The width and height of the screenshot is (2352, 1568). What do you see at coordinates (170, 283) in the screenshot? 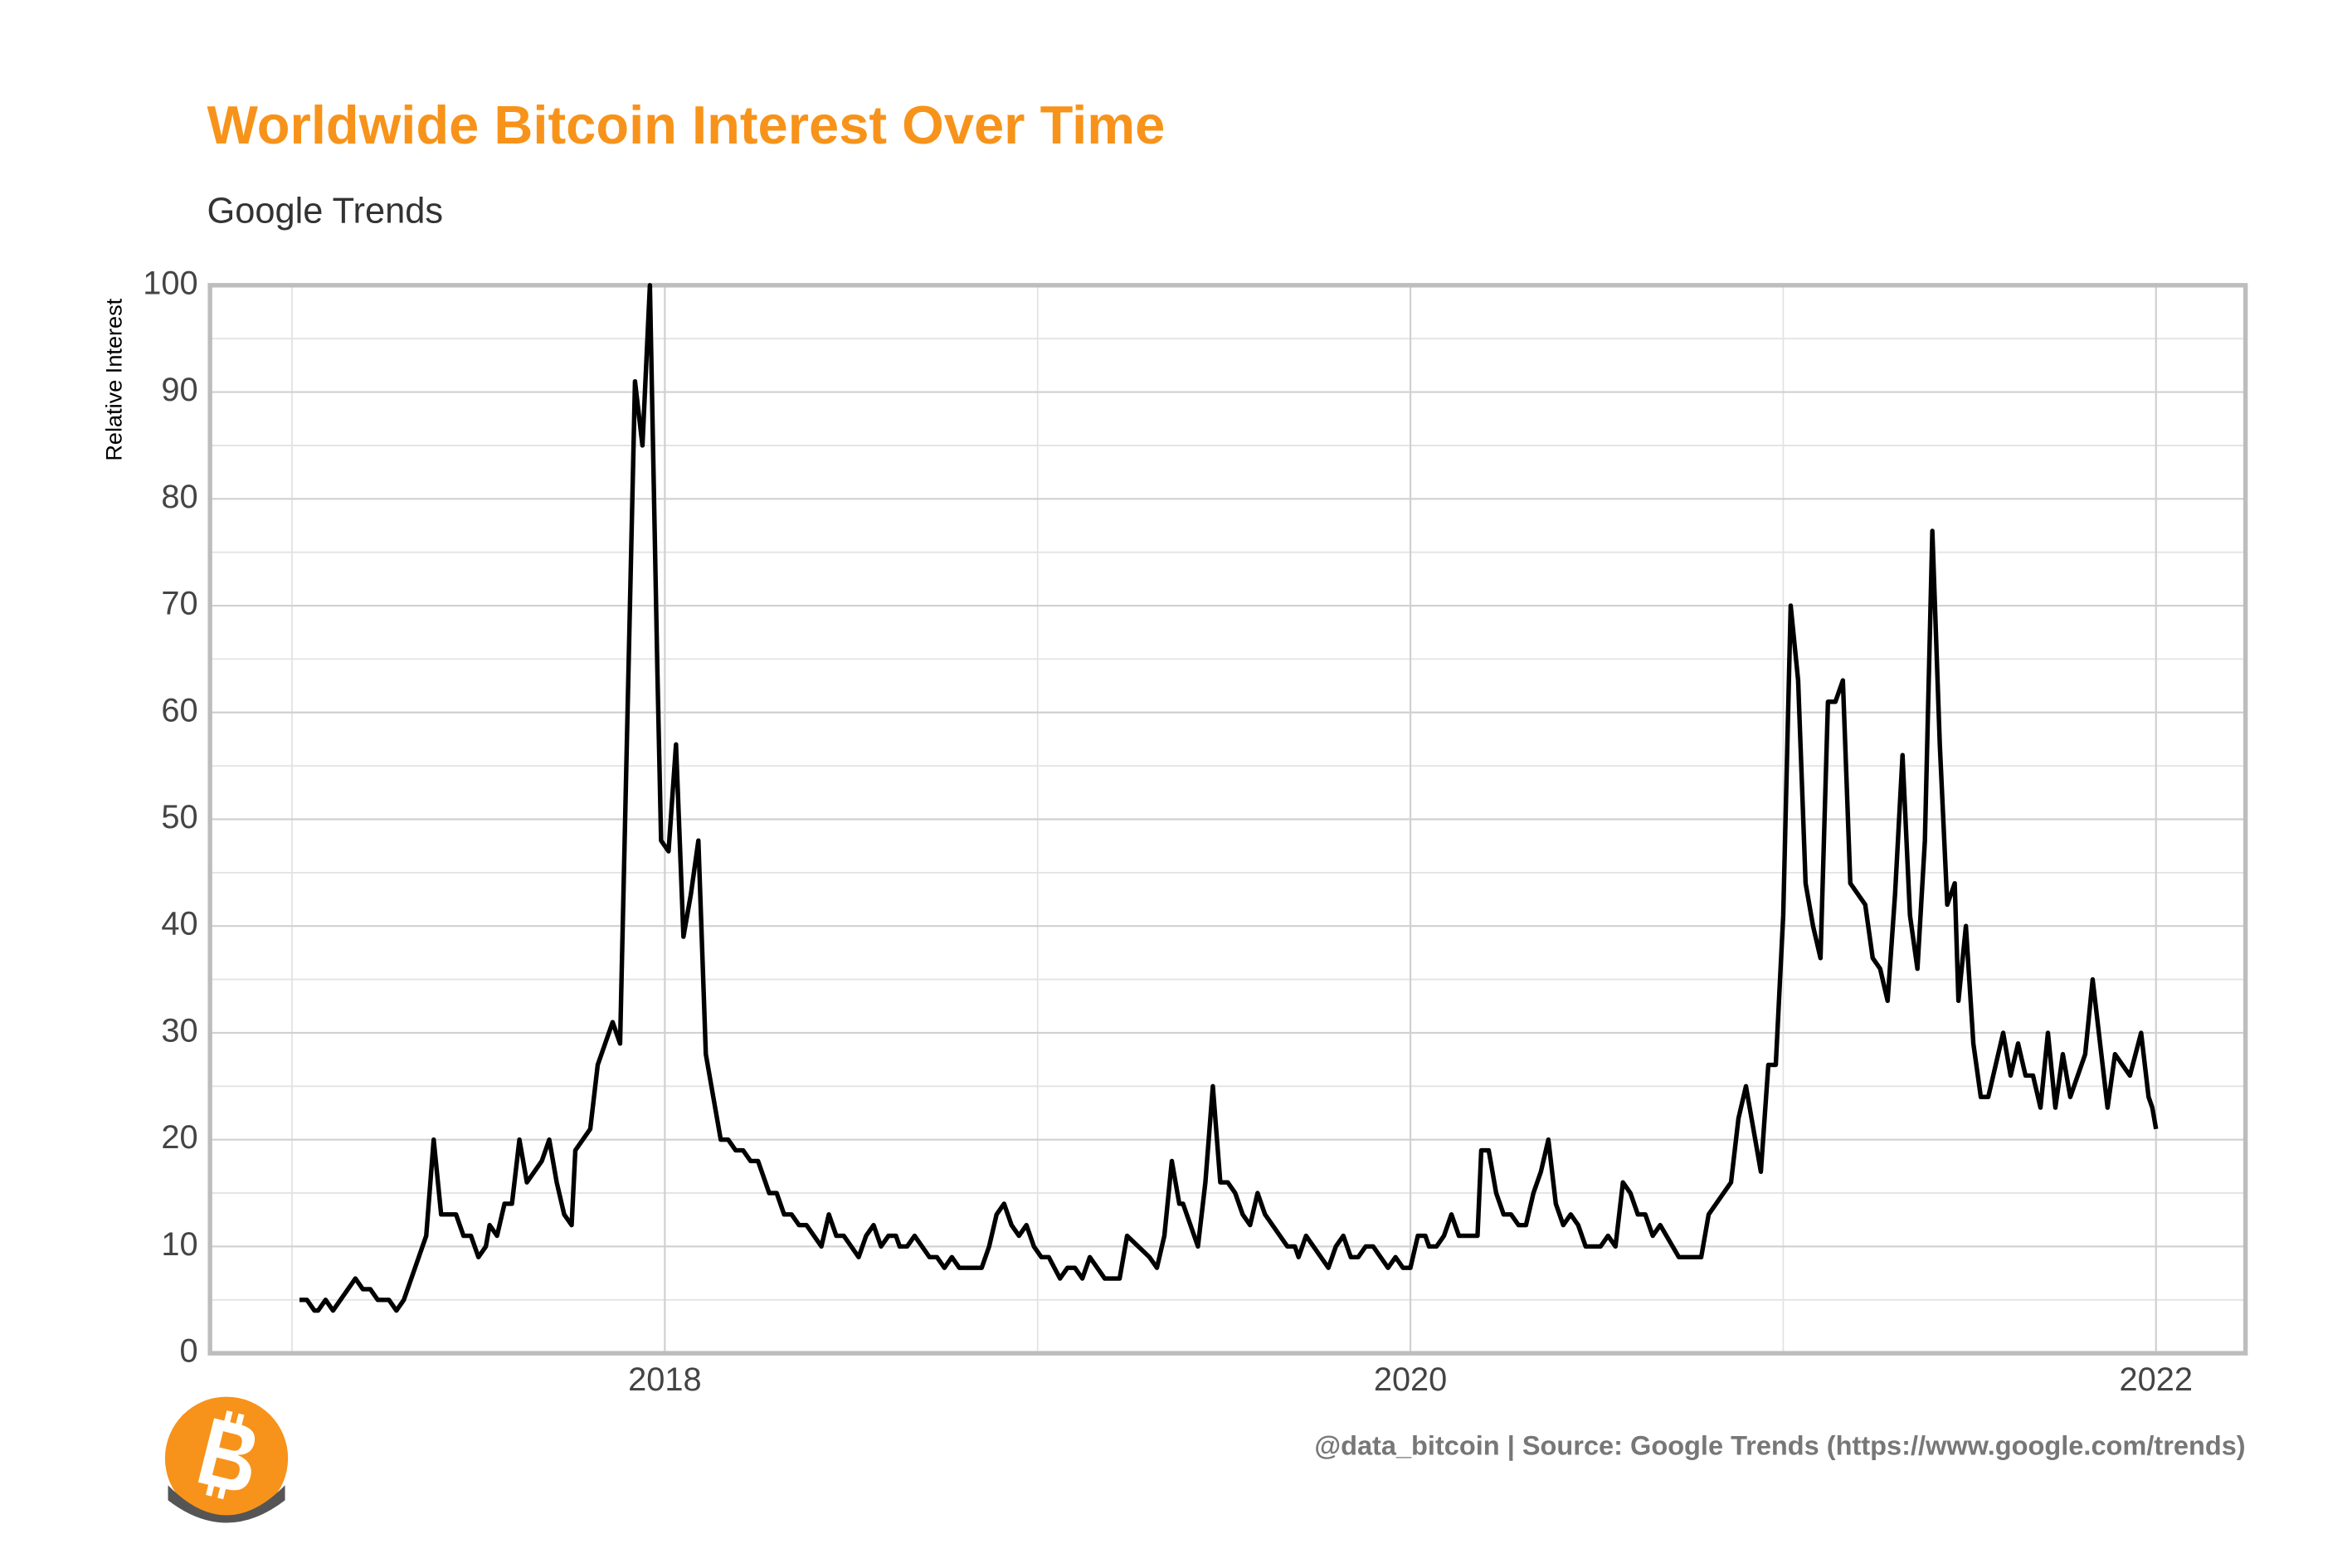
I see `y-tick-label: 100` at bounding box center [170, 283].